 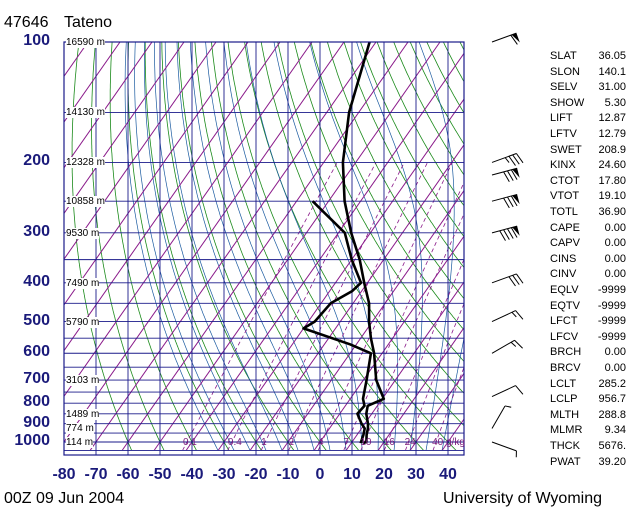 I want to click on index-name: SWET, so click(x=566, y=149).